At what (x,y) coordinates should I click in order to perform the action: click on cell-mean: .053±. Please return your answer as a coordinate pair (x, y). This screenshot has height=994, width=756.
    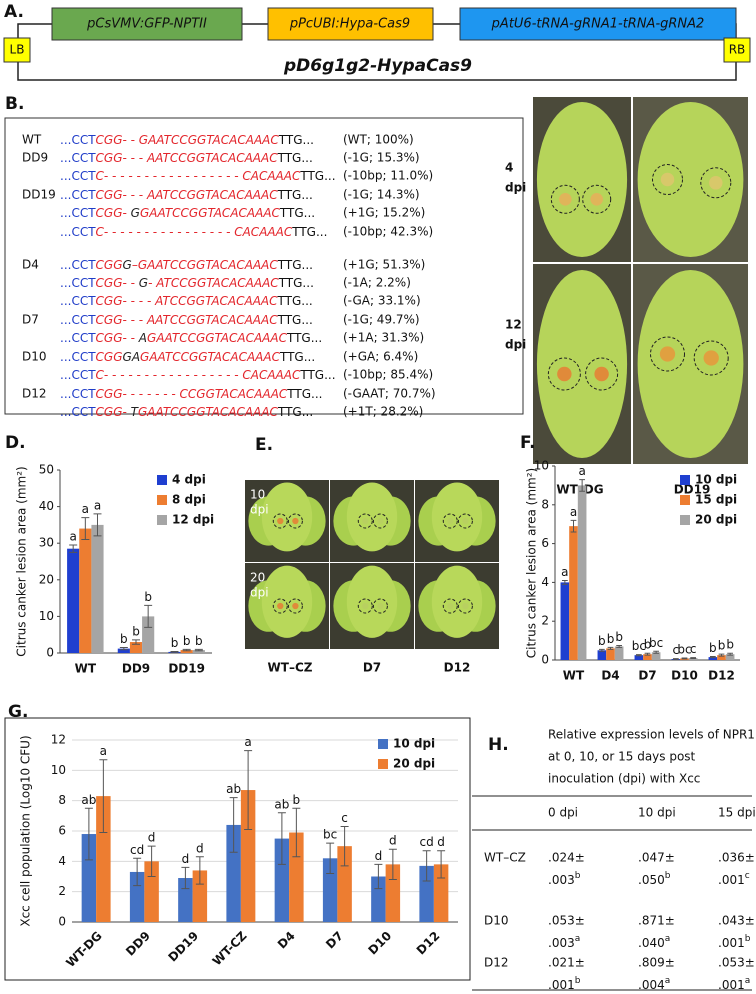
    Looking at the image, I should click on (566, 921).